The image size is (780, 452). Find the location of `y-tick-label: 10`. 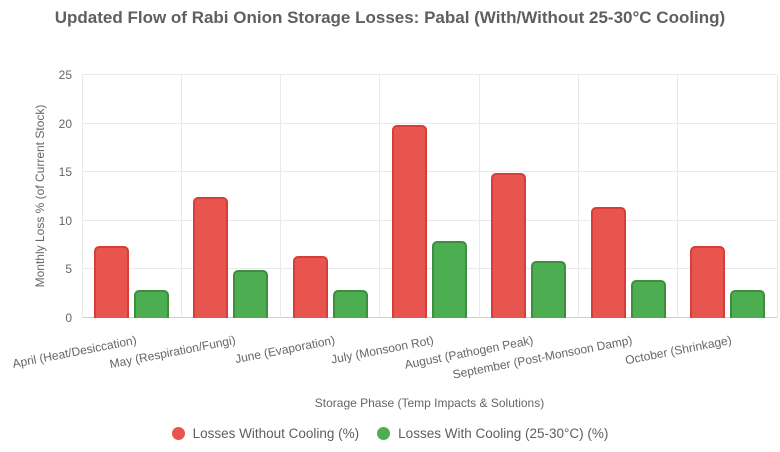

y-tick-label: 10 is located at coordinates (65, 220).